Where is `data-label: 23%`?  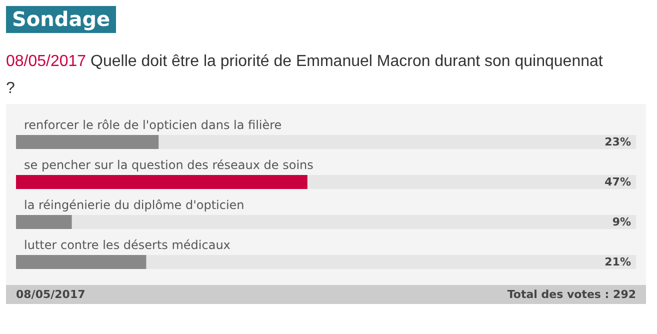
data-label: 23% is located at coordinates (617, 142).